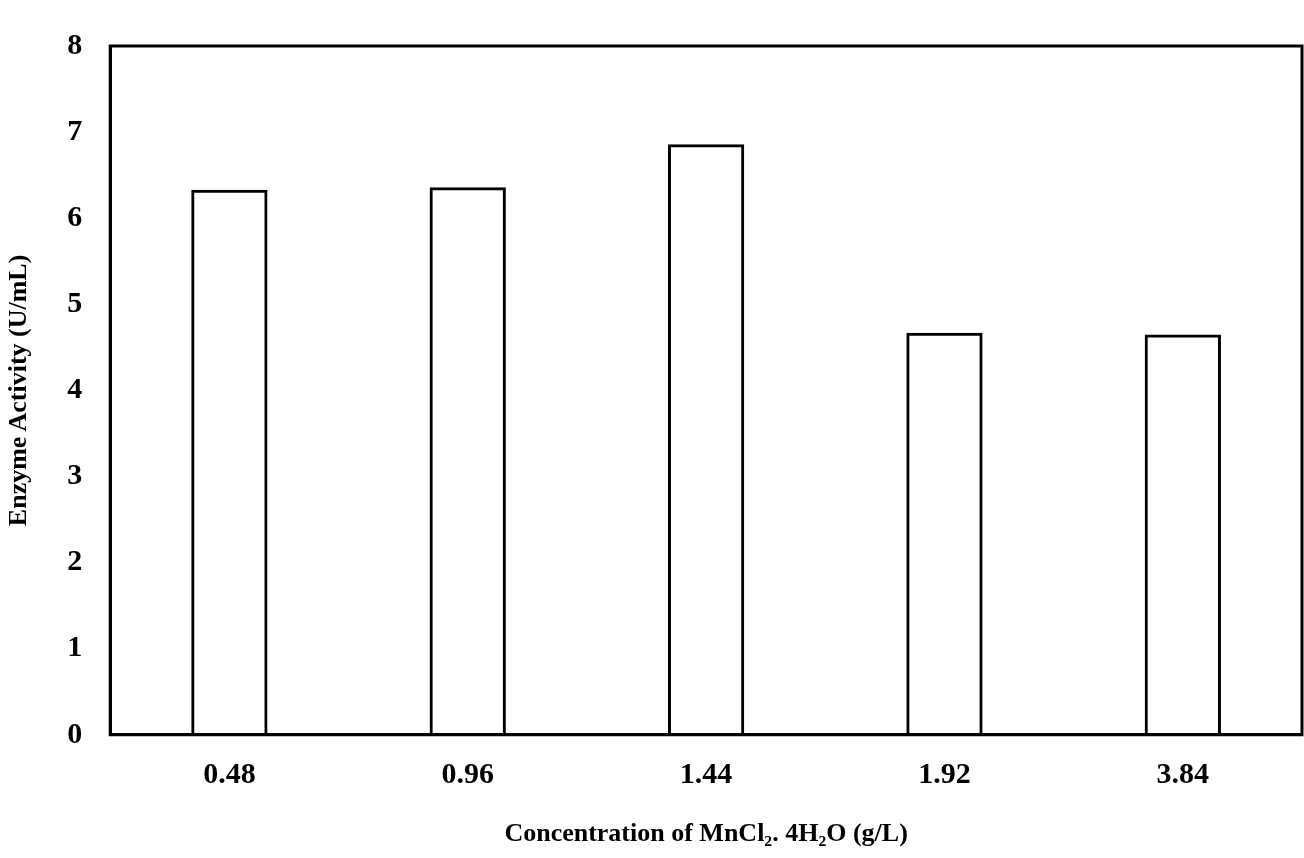 This screenshot has width=1304, height=858. Describe the element at coordinates (706, 772) in the screenshot. I see `x-tick-label: 1.44` at that location.